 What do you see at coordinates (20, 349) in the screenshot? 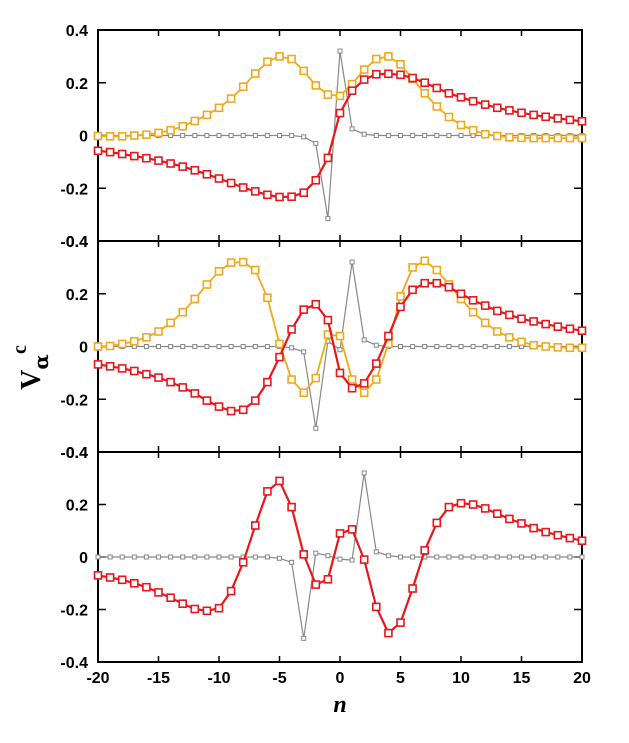
I see `y-axis-label-sup: c` at bounding box center [20, 349].